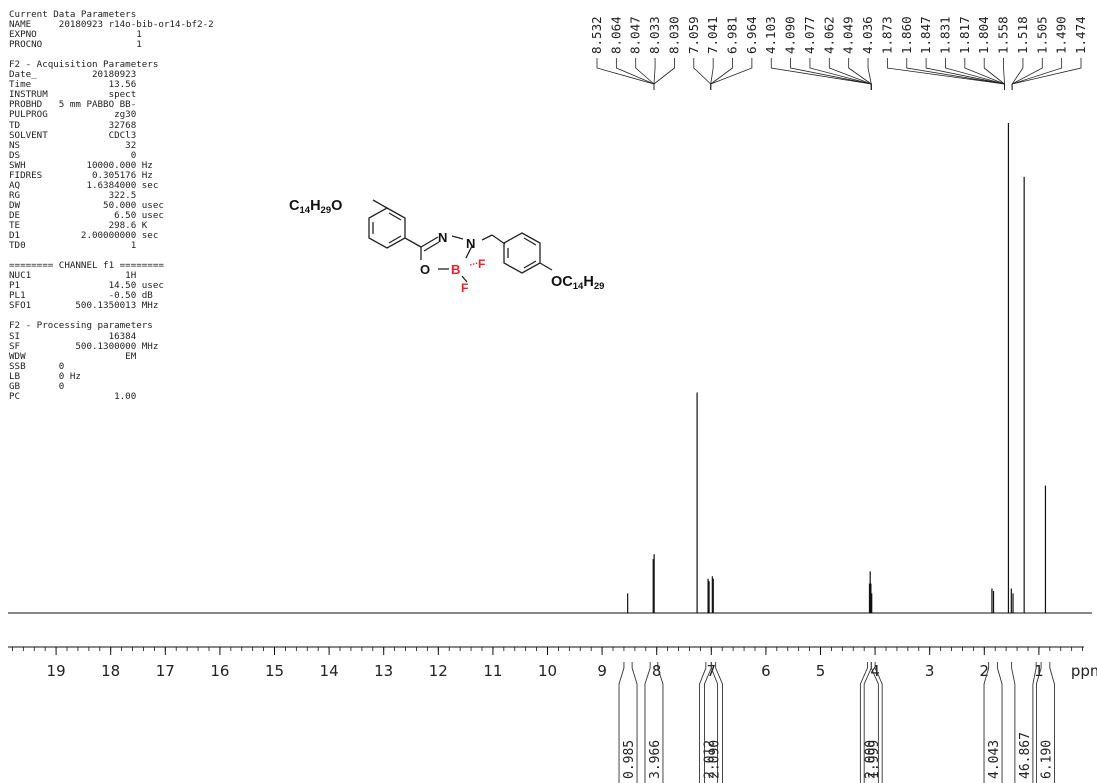 This screenshot has width=1097, height=783. Describe the element at coordinates (73, 14) in the screenshot. I see `param-line: Current Data Parameters` at that location.